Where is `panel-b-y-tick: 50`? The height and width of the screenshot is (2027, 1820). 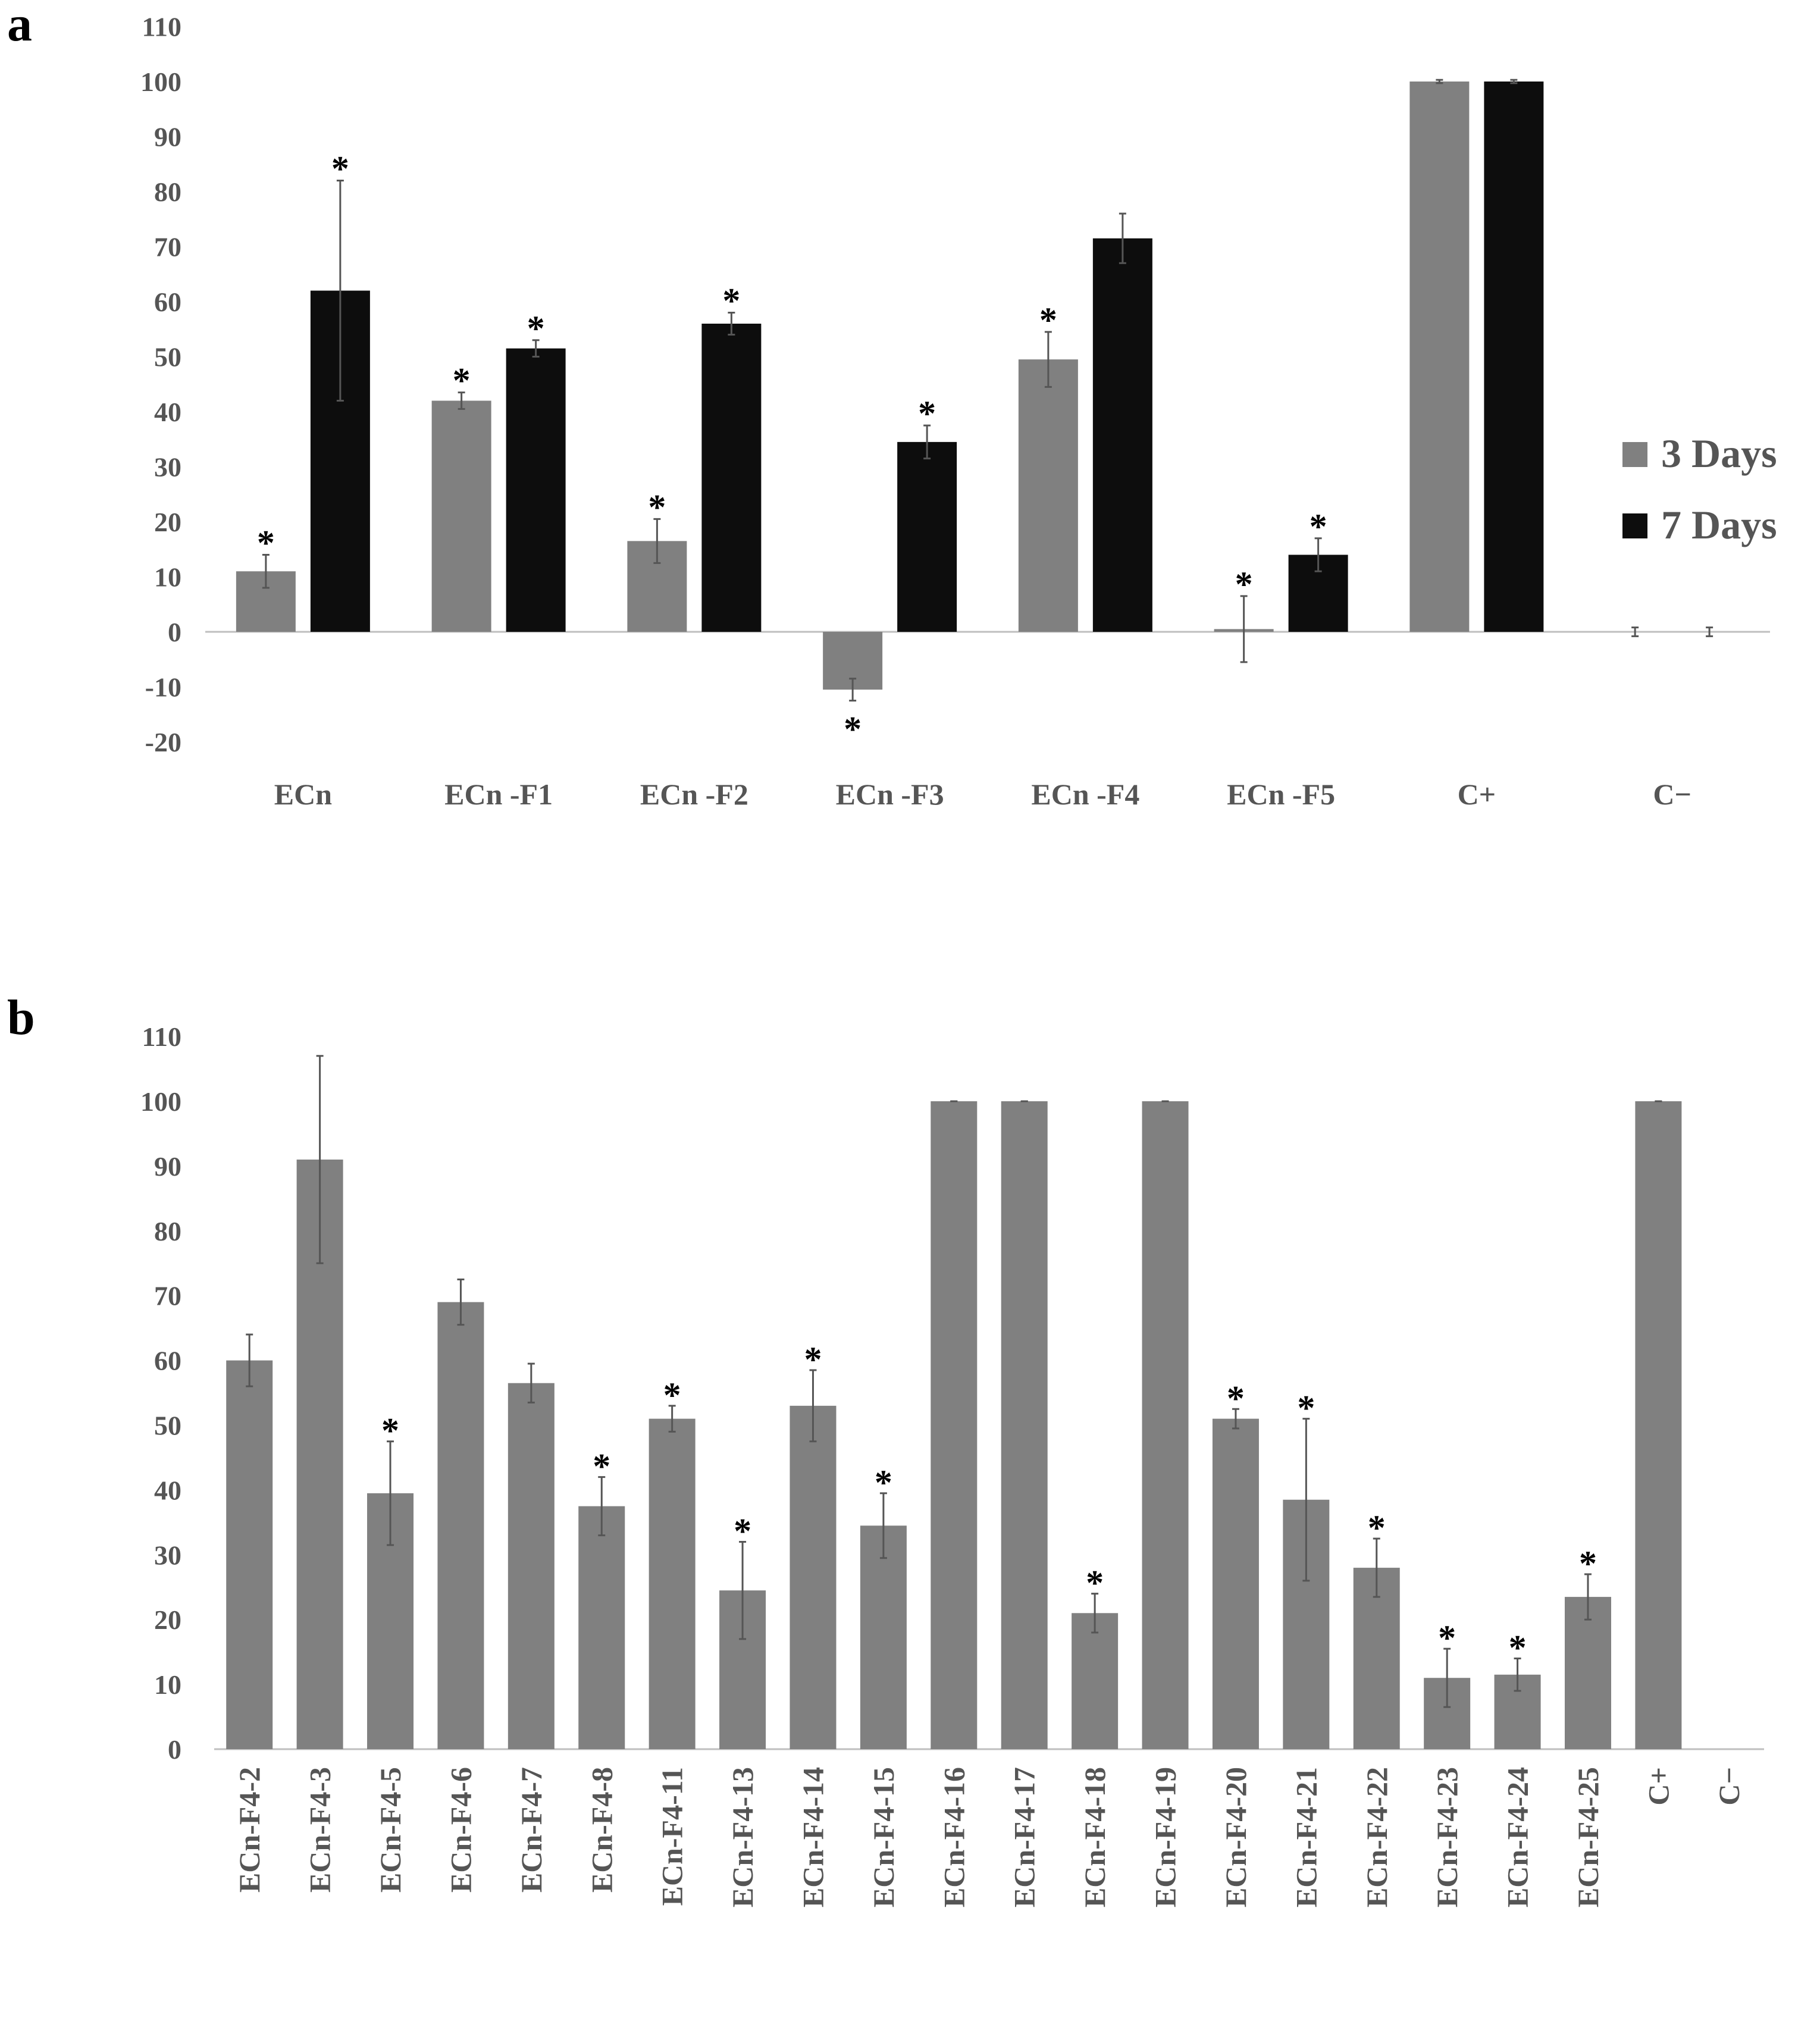
panel-b-y-tick: 50 is located at coordinates (167, 1426).